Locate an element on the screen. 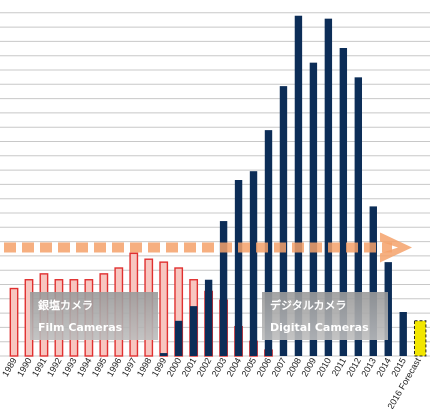 The image size is (430, 409). digital-bar-2014 is located at coordinates (388, 309).